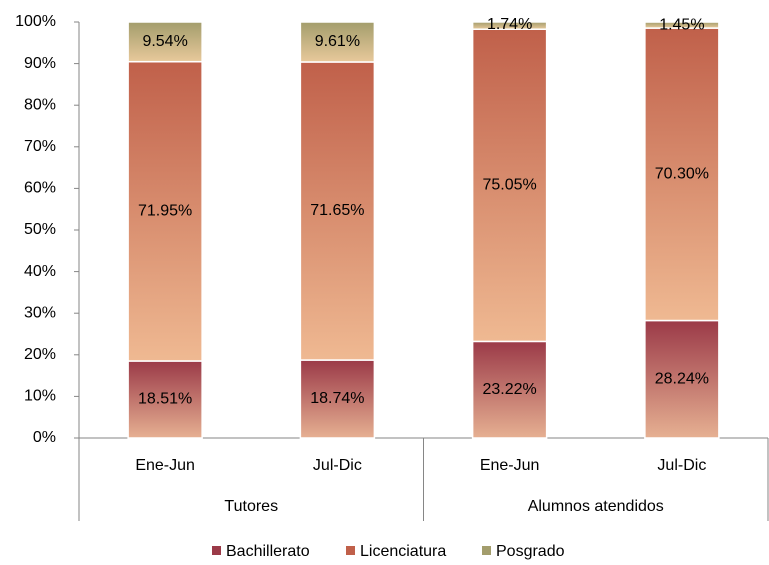 The height and width of the screenshot is (565, 769). I want to click on y-tick-label: 80%, so click(40, 104).